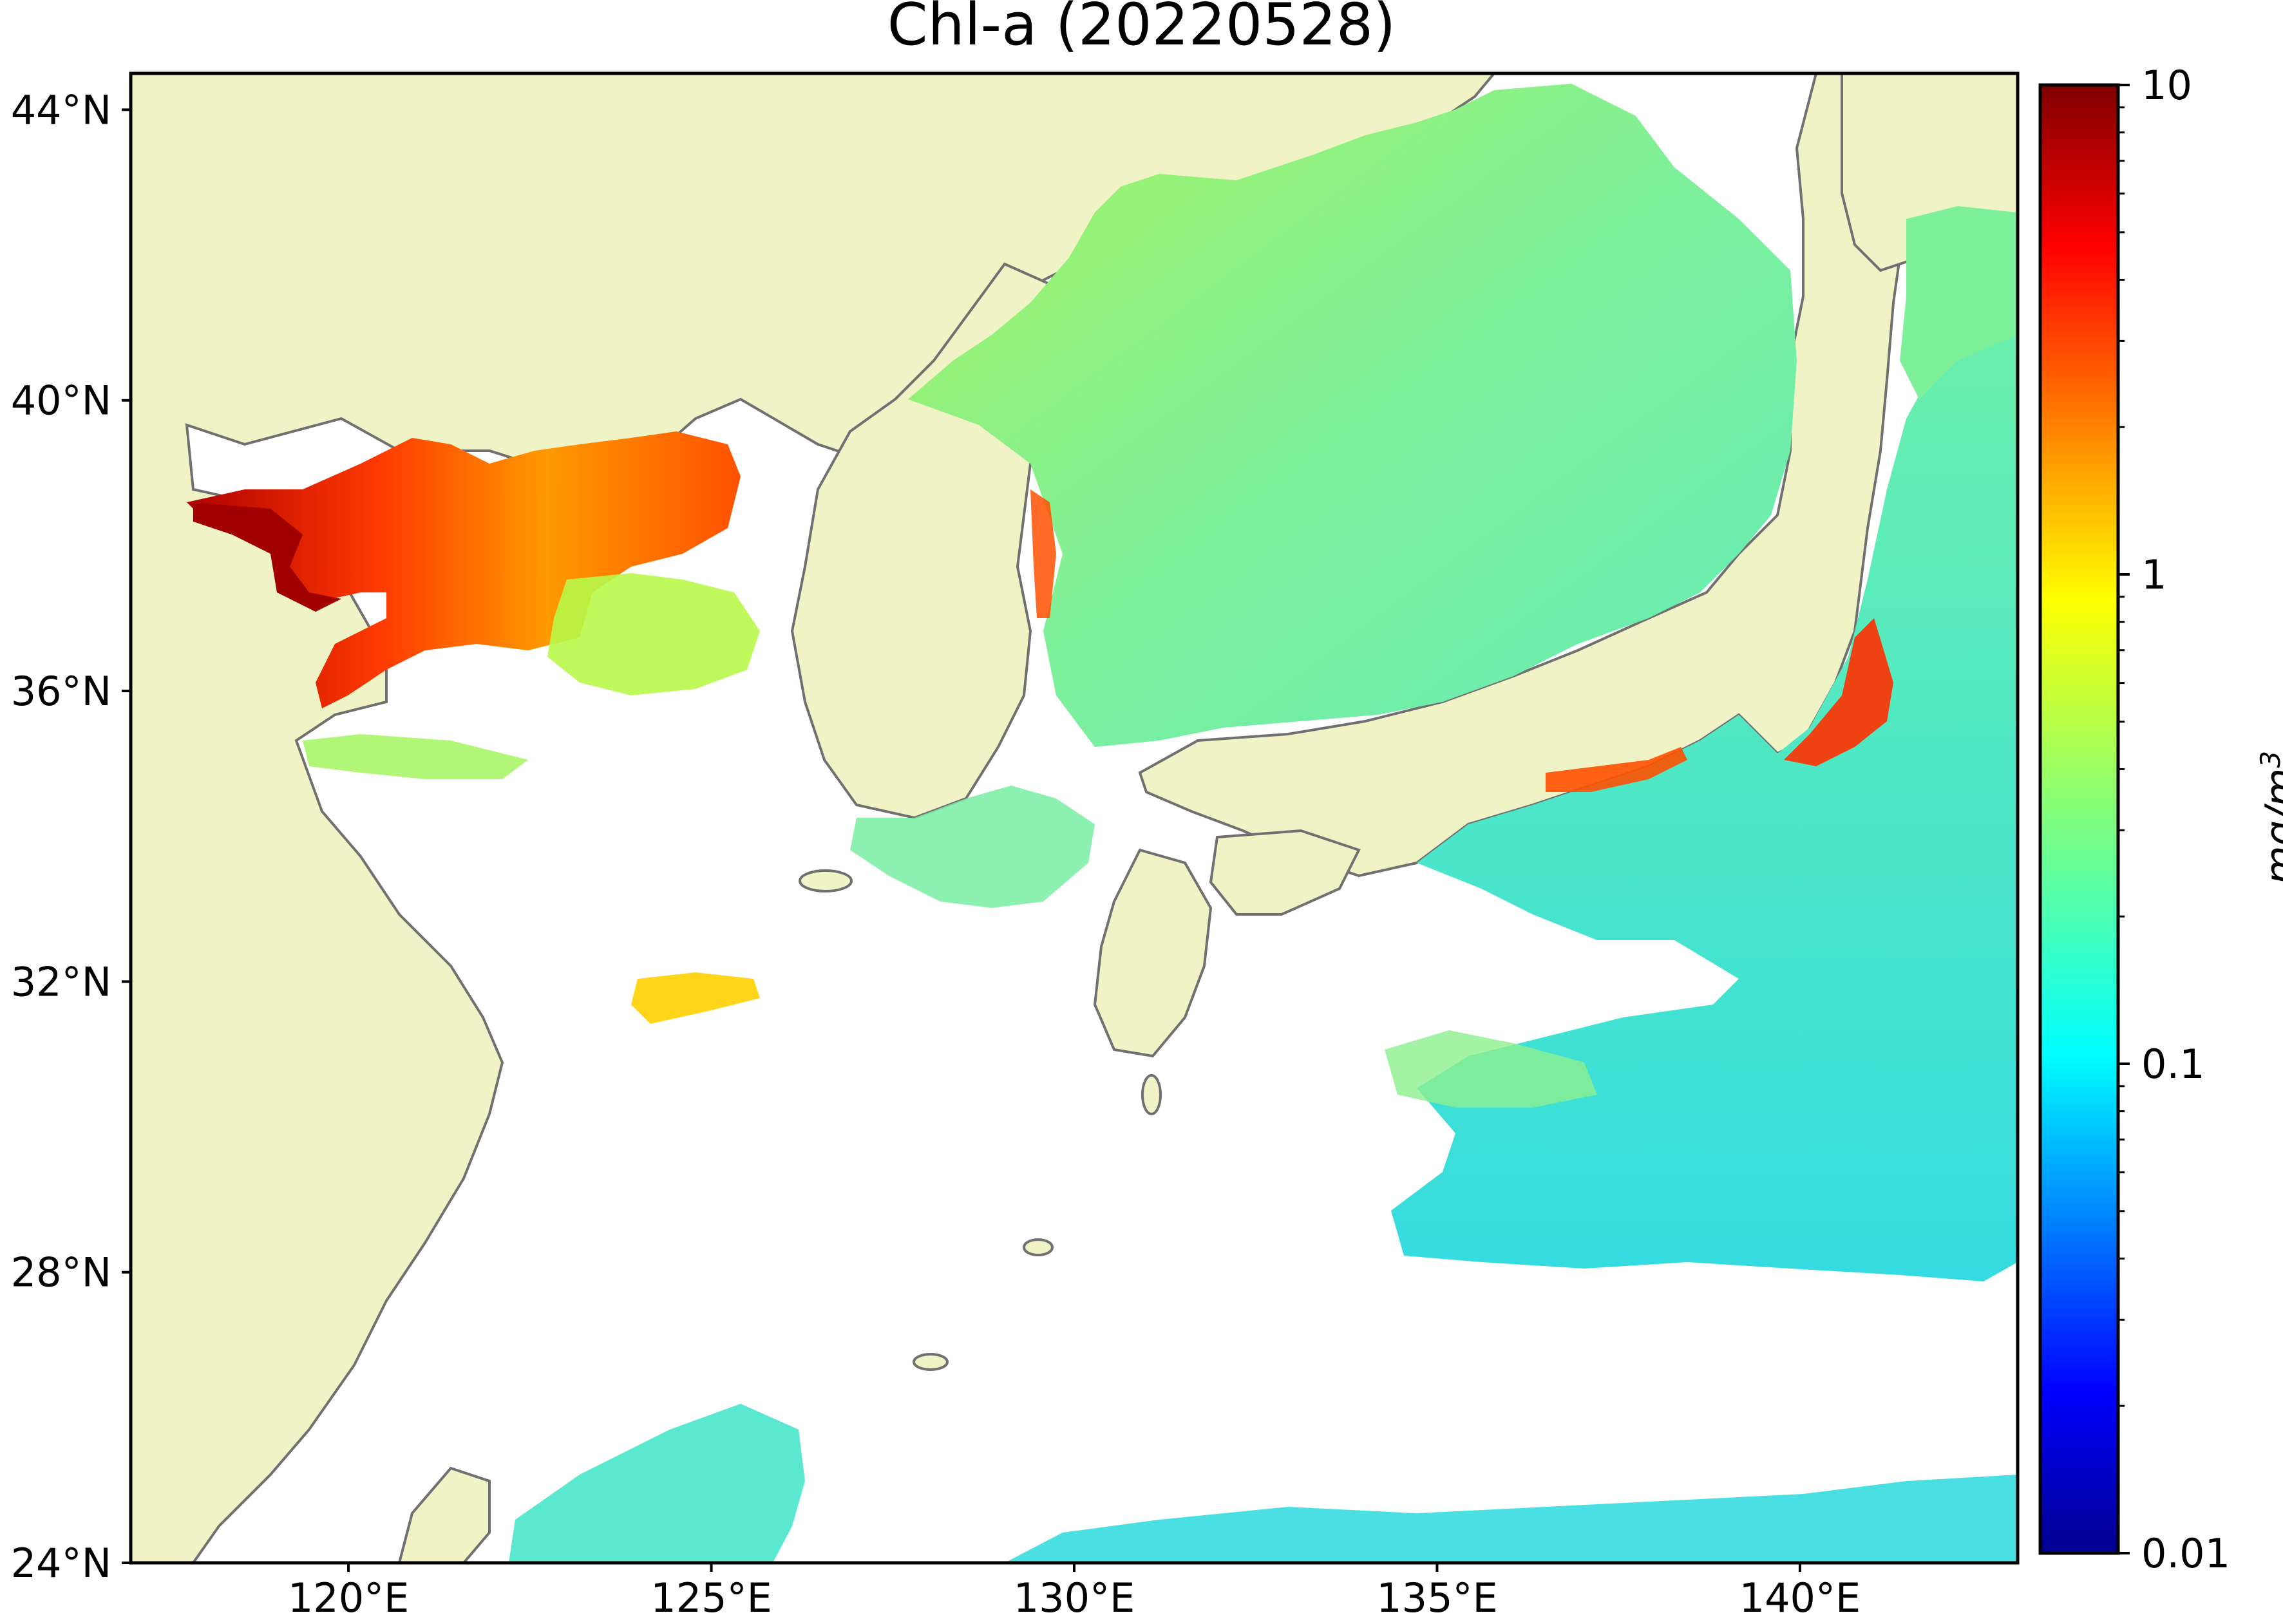  What do you see at coordinates (2079, 819) in the screenshot?
I see `colorbar` at bounding box center [2079, 819].